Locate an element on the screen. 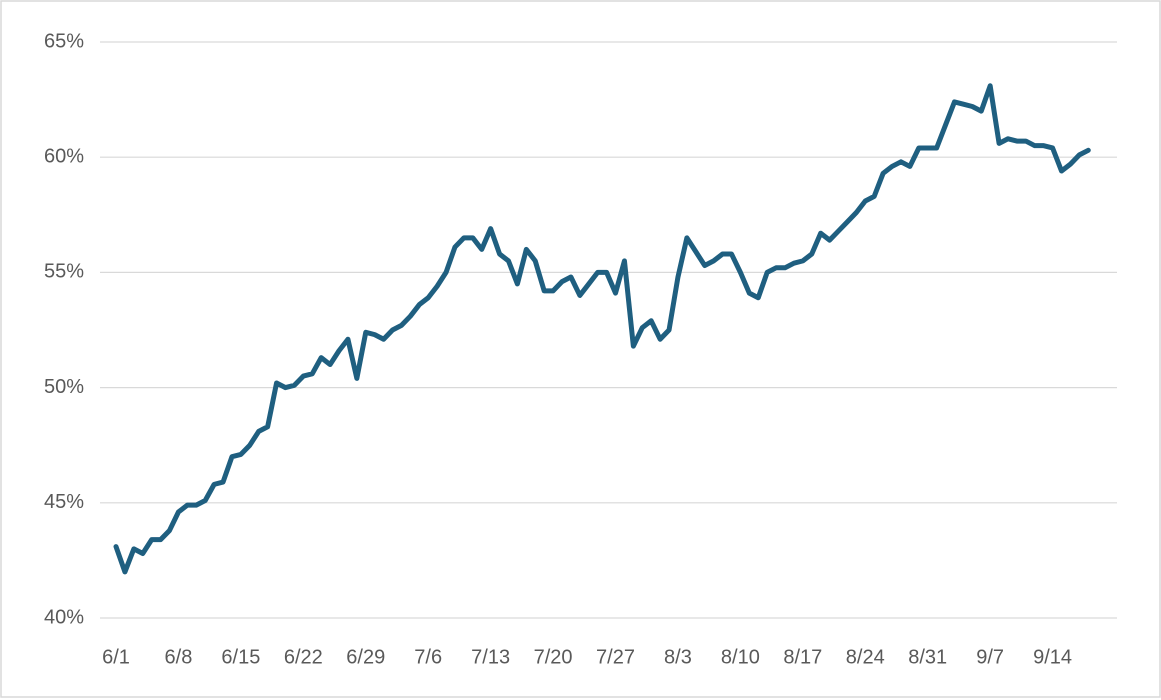  x-tick-label: 8/17 is located at coordinates (802, 657).